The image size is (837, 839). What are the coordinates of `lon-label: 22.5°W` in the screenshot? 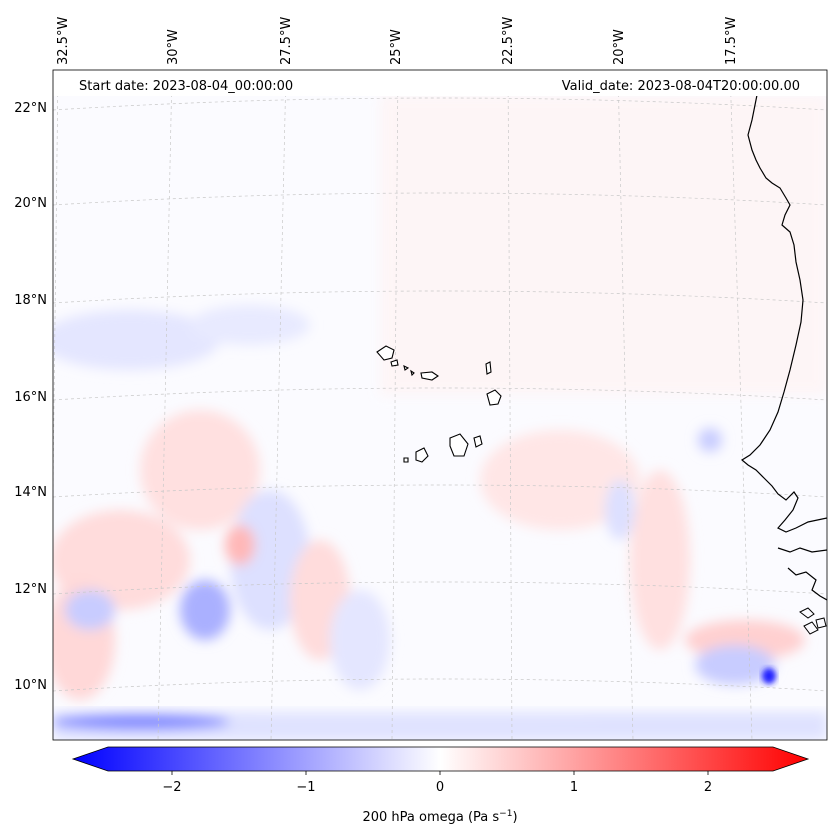 It's located at (508, 41).